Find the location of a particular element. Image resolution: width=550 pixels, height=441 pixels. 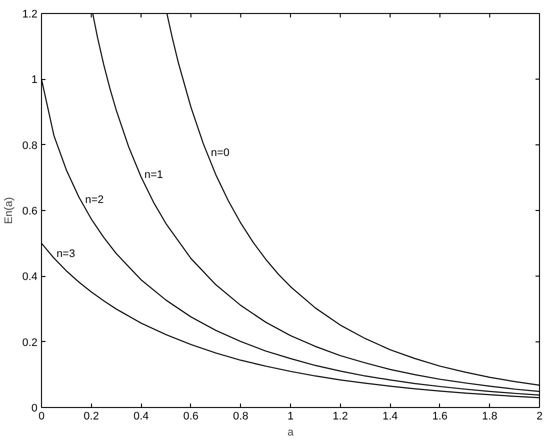

x-tick-label: 0.2 is located at coordinates (91, 416).